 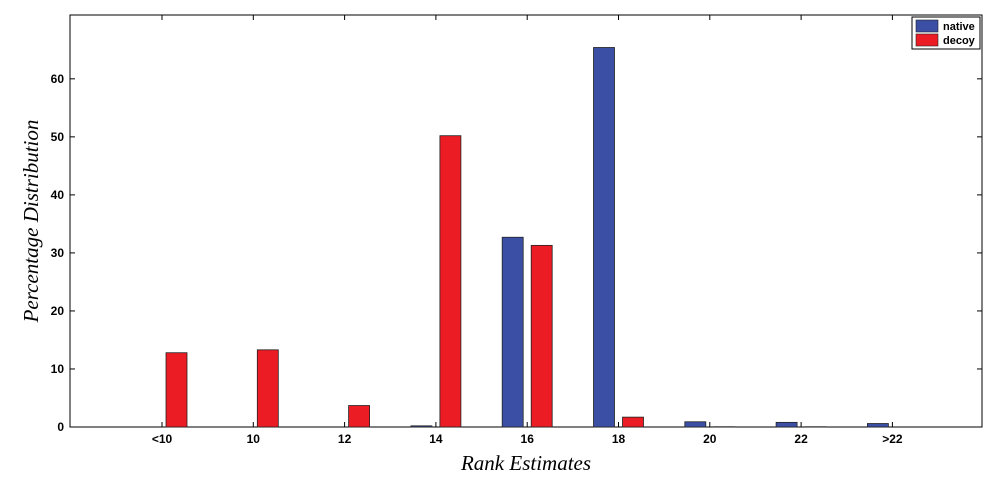 What do you see at coordinates (959, 27) in the screenshot?
I see `legend-label-native: native` at bounding box center [959, 27].